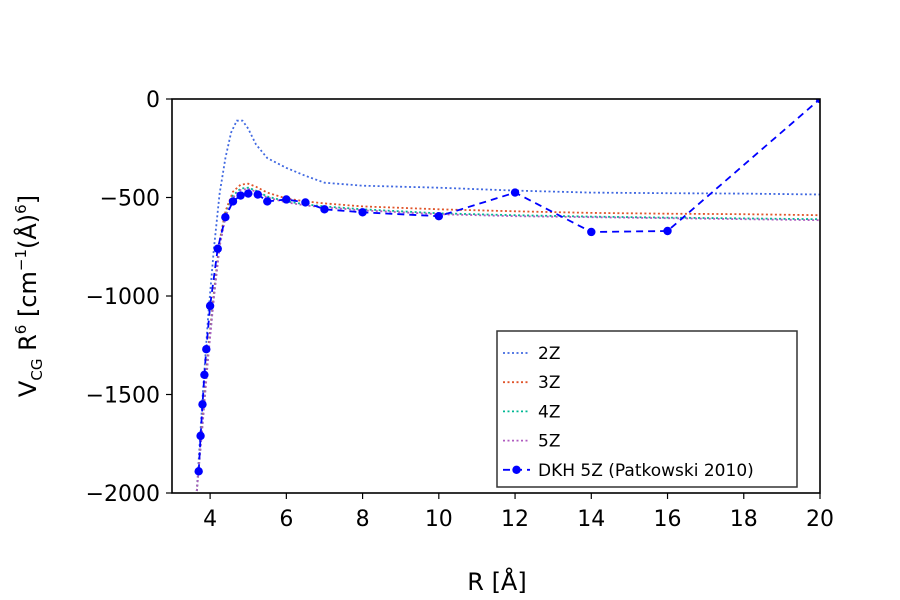 This screenshot has width=900, height=600. I want to click on x-tick-label: 14, so click(591, 519).